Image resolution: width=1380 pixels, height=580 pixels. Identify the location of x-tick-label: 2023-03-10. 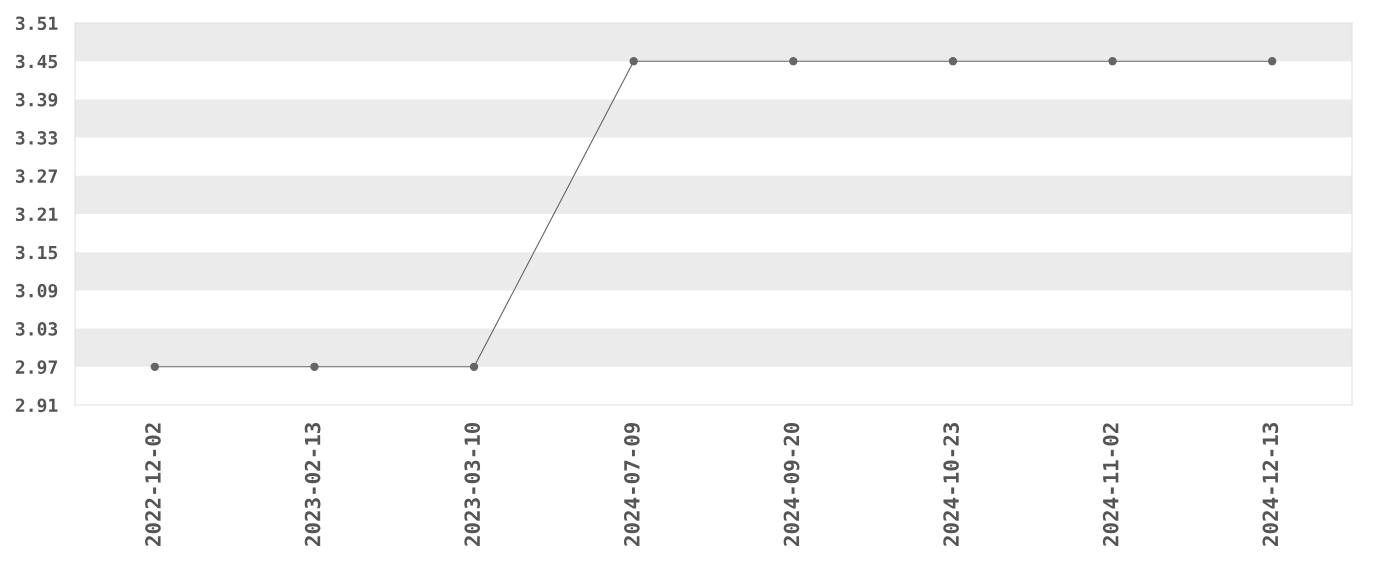
(472, 484).